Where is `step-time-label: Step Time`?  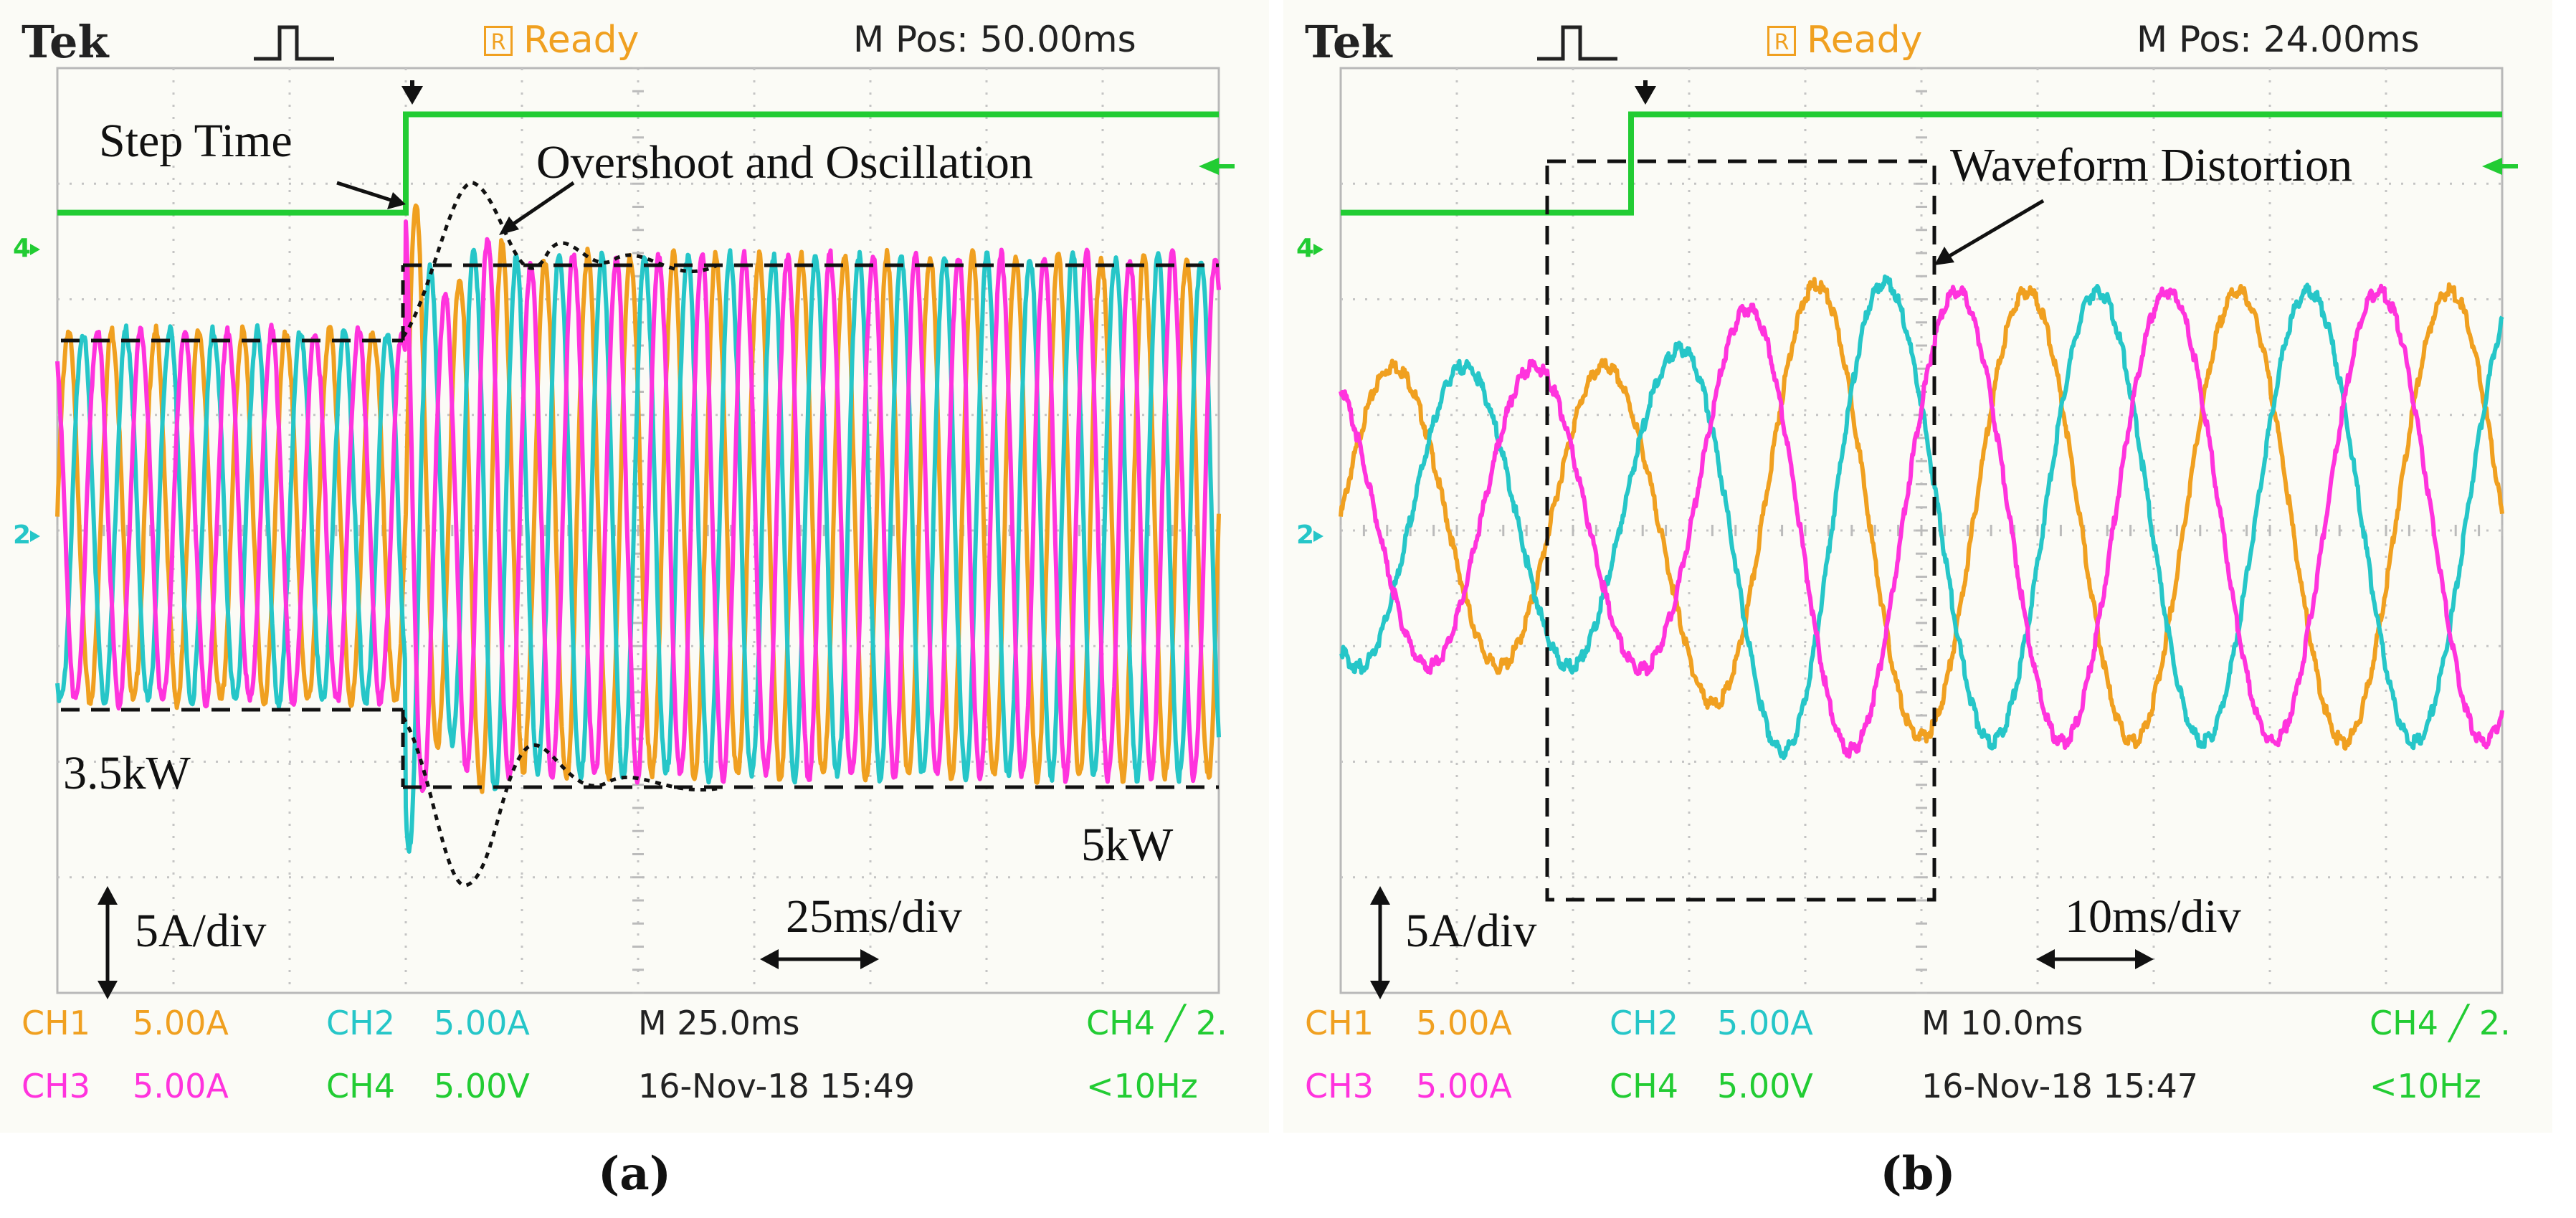 step-time-label: Step Time is located at coordinates (196, 141).